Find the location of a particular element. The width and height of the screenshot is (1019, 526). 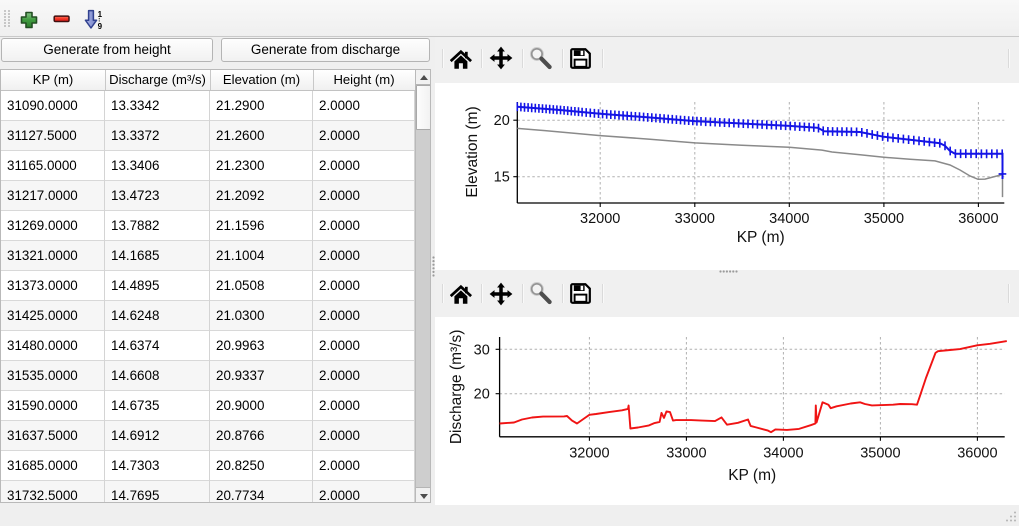

svg-text: 1 is located at coordinates (100, 14).